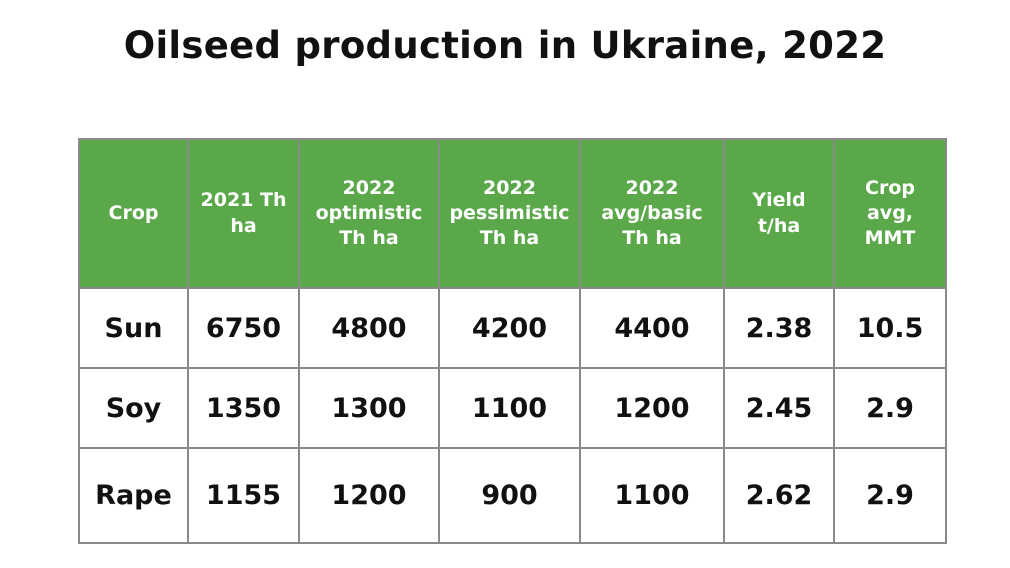 This screenshot has width=1010, height=568. I want to click on header-crop-label: Crop, so click(133, 212).